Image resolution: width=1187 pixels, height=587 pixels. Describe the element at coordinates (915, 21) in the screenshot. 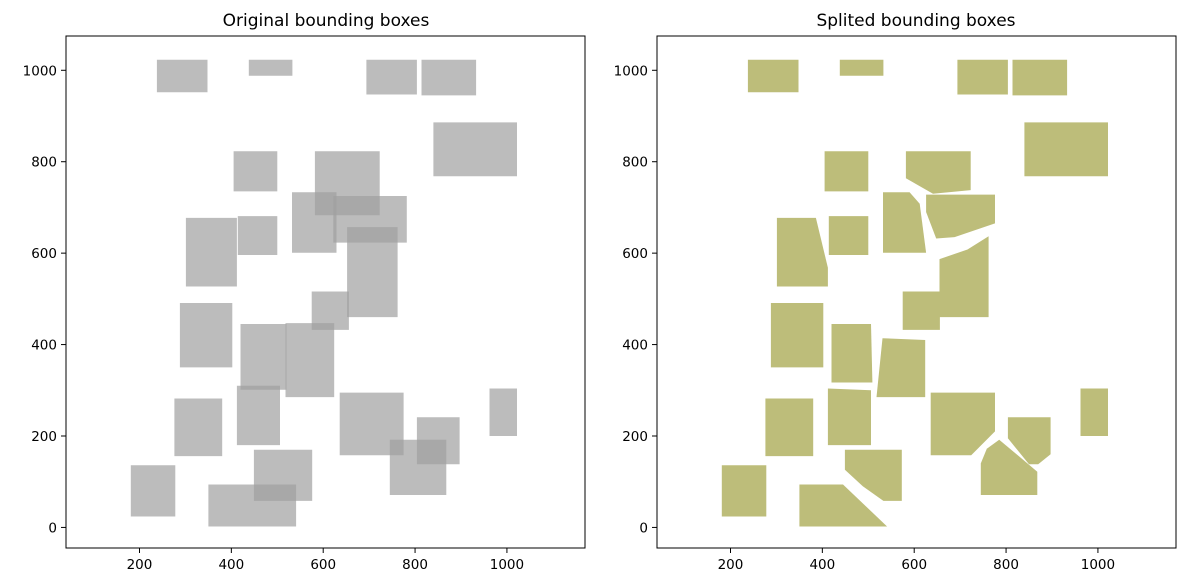

I see `chart-title: Splited bounding boxes` at that location.